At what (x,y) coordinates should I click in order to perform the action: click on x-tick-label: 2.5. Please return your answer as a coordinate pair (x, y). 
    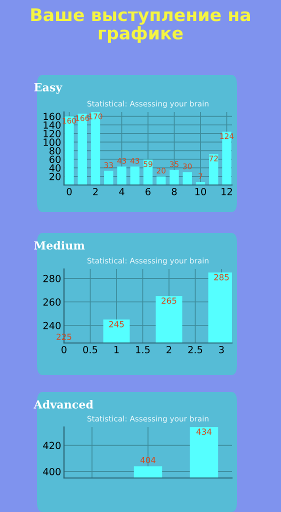
    Looking at the image, I should click on (195, 350).